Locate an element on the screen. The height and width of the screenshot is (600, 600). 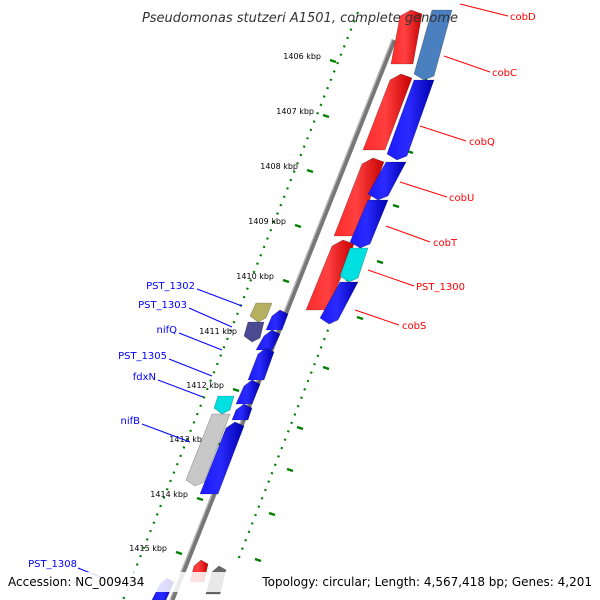
gene-nifB-blue is located at coordinates (222, 458).